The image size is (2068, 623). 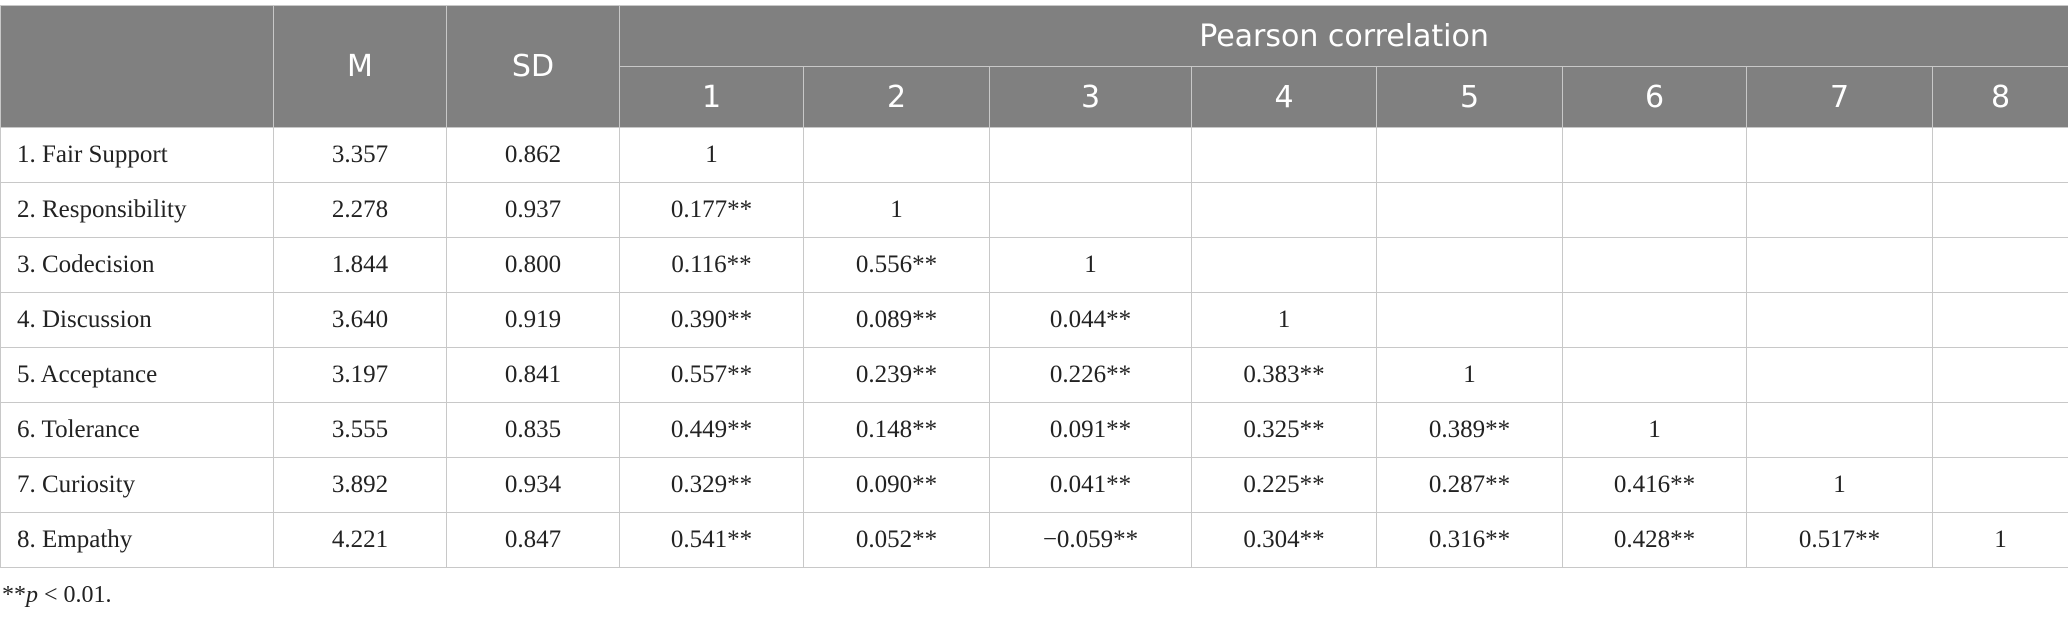 I want to click on mean-cell: 4.221, so click(x=360, y=540).